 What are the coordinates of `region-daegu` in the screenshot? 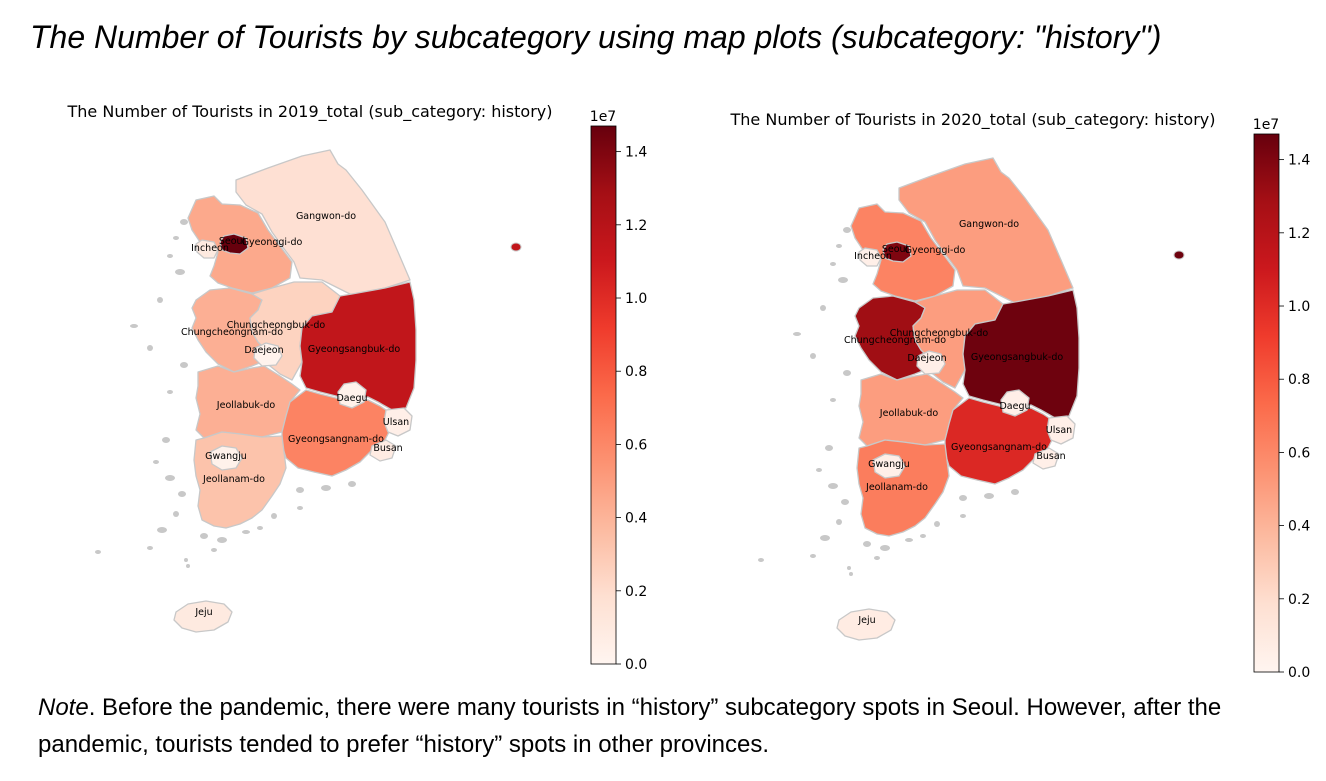 It's located at (1015, 403).